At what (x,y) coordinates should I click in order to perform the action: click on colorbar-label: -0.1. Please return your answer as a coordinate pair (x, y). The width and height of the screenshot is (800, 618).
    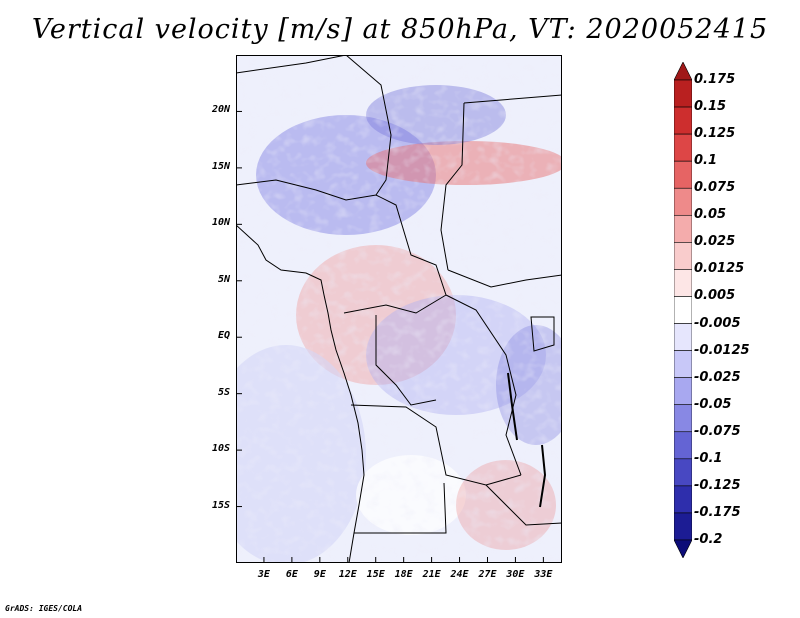
    Looking at the image, I should click on (708, 458).